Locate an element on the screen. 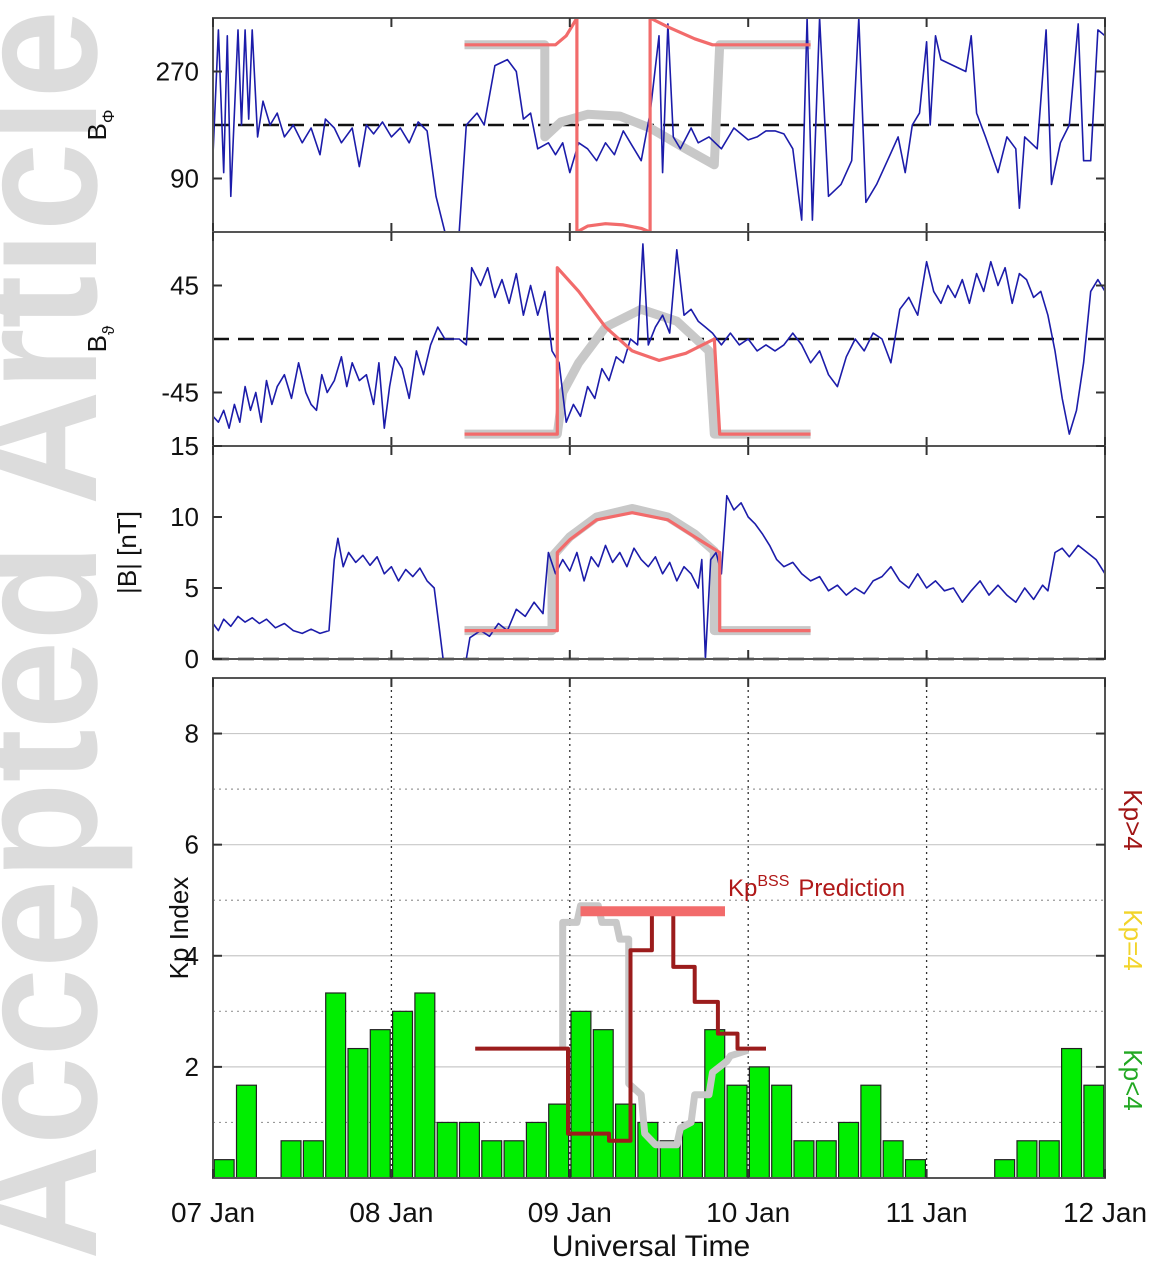  x-tick-label: 11 Jan is located at coordinates (927, 1212).